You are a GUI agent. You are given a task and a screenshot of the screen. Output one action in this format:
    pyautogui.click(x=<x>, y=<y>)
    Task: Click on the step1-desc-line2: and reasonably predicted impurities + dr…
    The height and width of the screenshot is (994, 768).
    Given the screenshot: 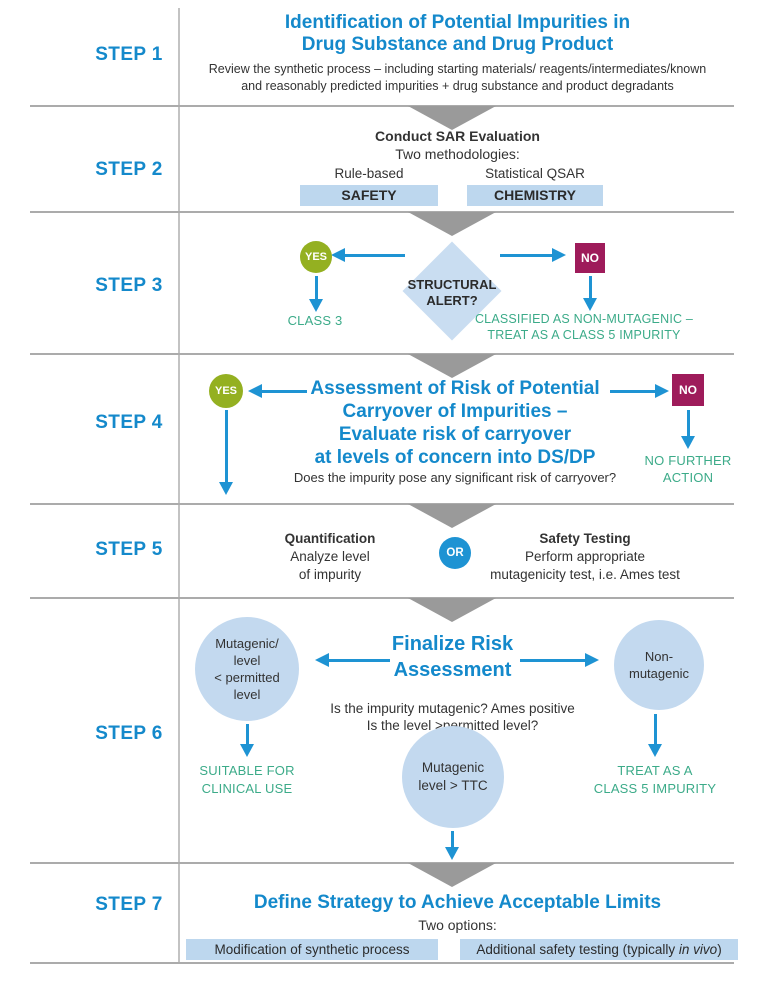 What is the action you would take?
    pyautogui.click(x=457, y=85)
    